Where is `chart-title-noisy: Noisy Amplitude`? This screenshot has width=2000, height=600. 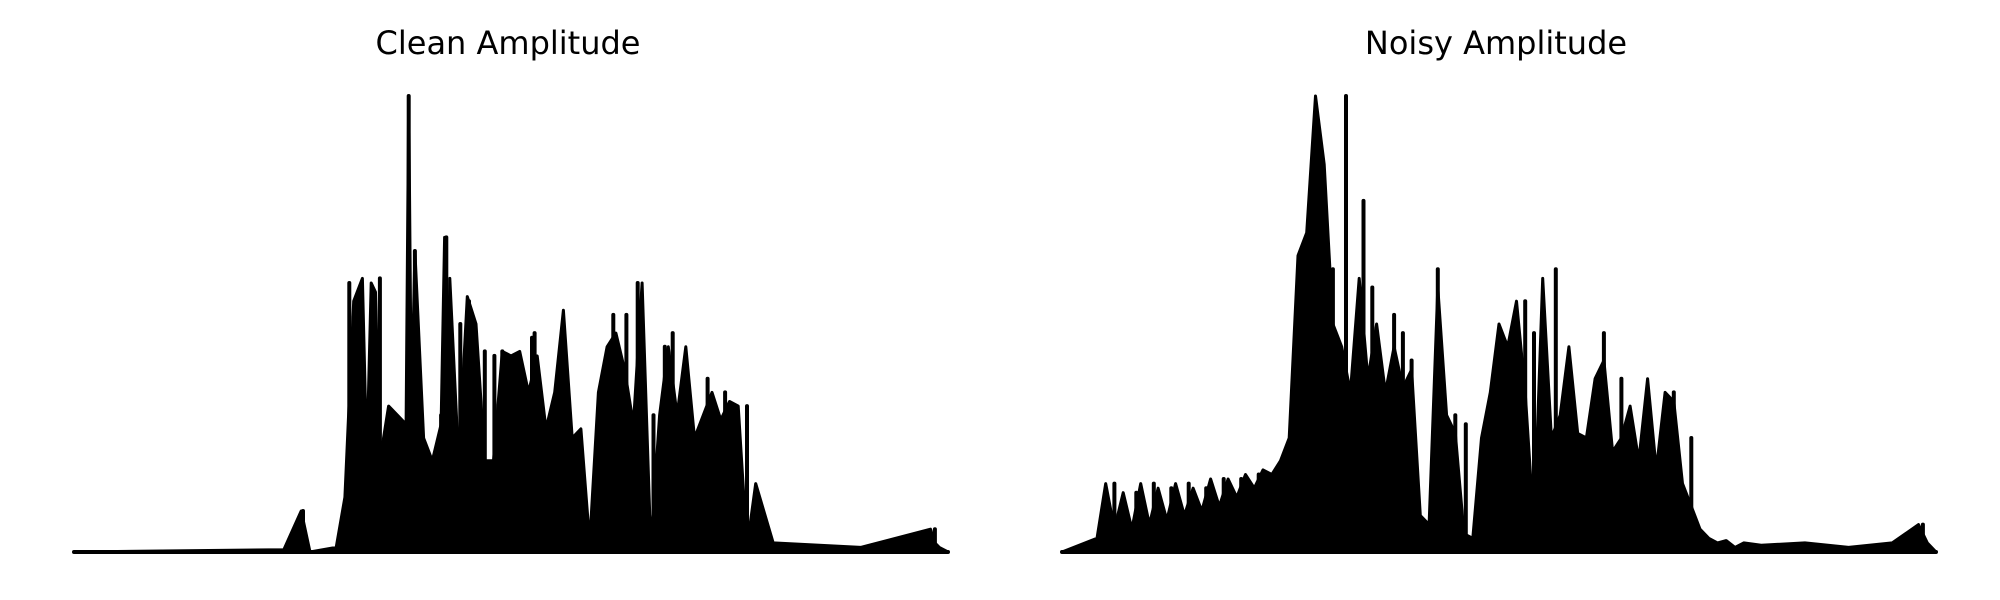
chart-title-noisy: Noisy Amplitude is located at coordinates (1496, 43).